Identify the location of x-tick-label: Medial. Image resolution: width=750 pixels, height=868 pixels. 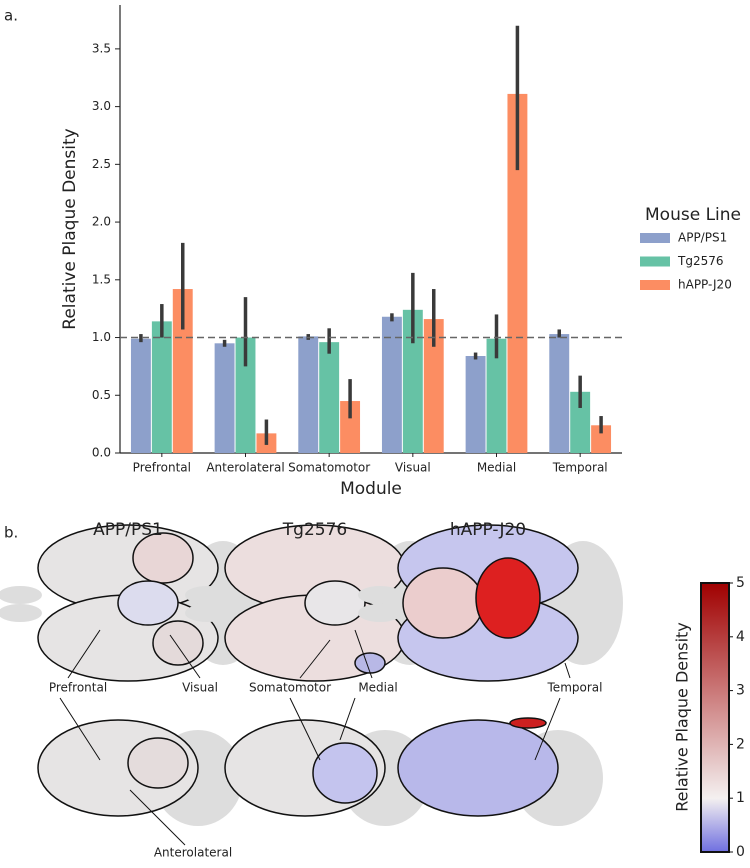
(496, 468).